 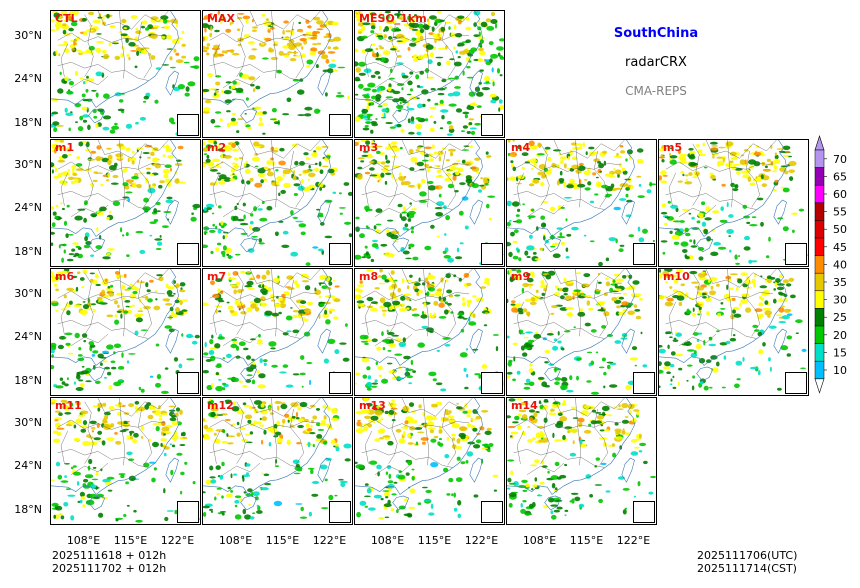 I want to click on colorbar-tick-label: 35, so click(x=840, y=282).